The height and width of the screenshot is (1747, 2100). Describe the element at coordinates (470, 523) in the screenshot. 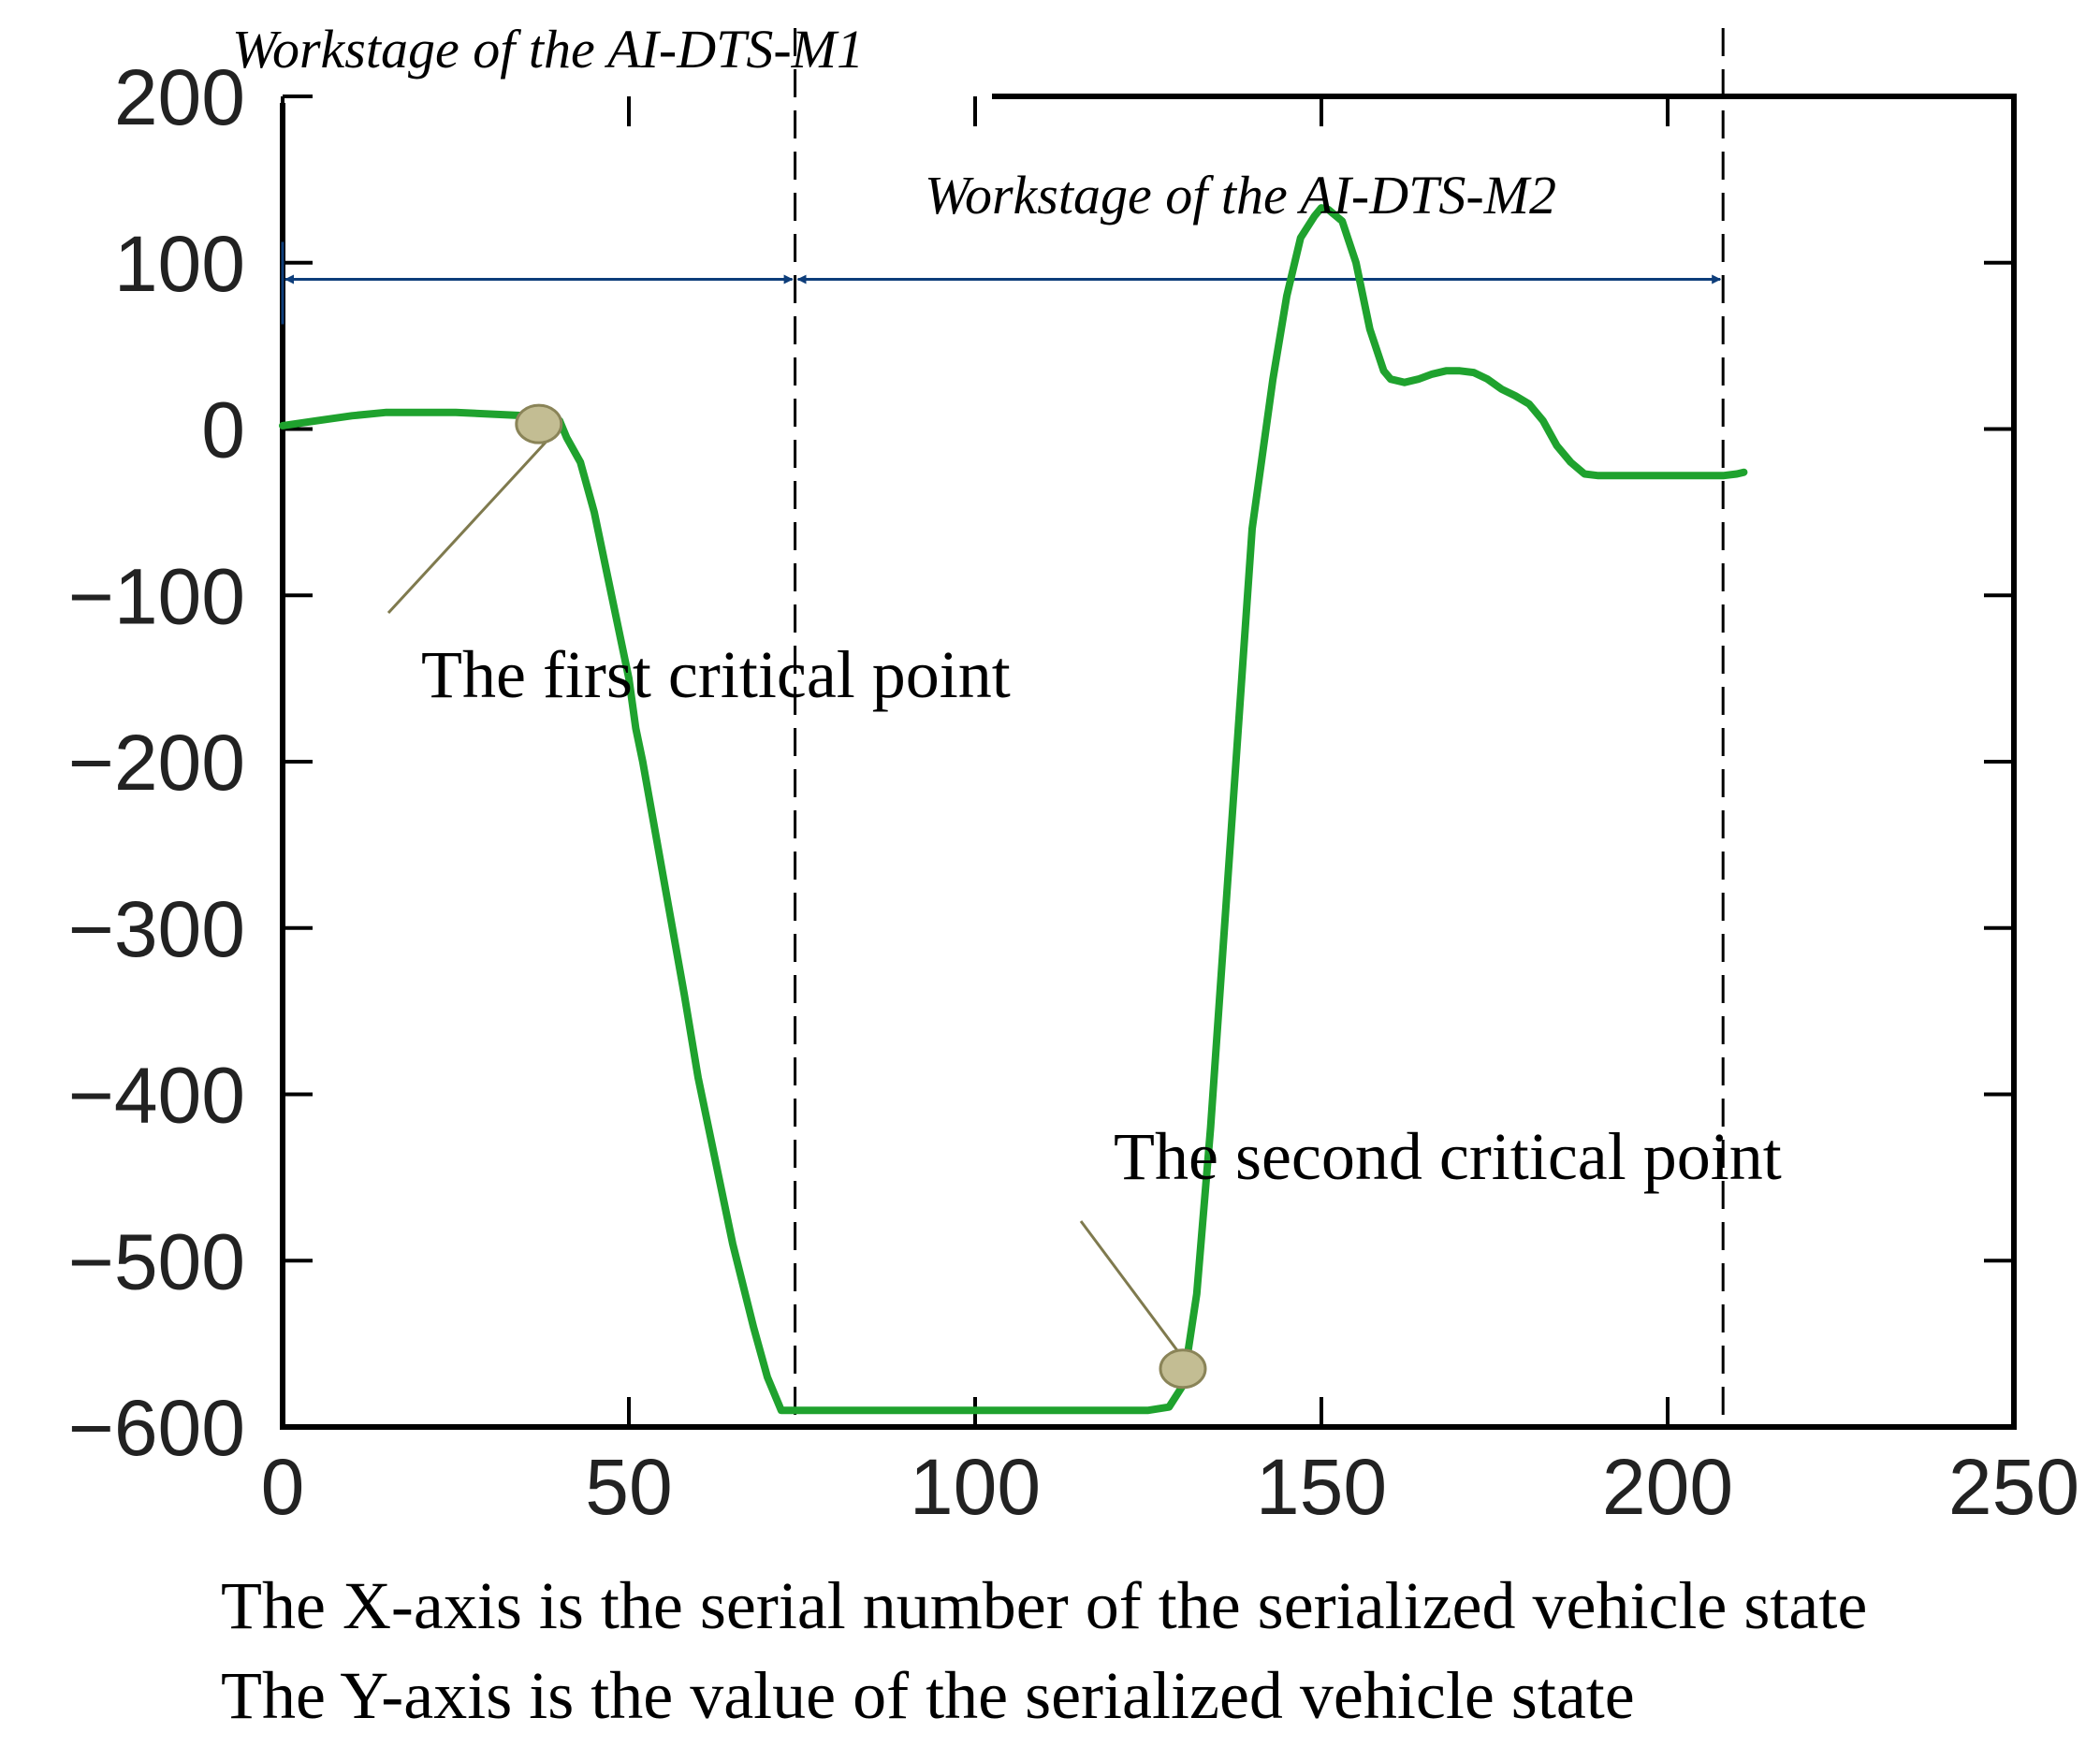

I see `critical-point-pointer` at that location.